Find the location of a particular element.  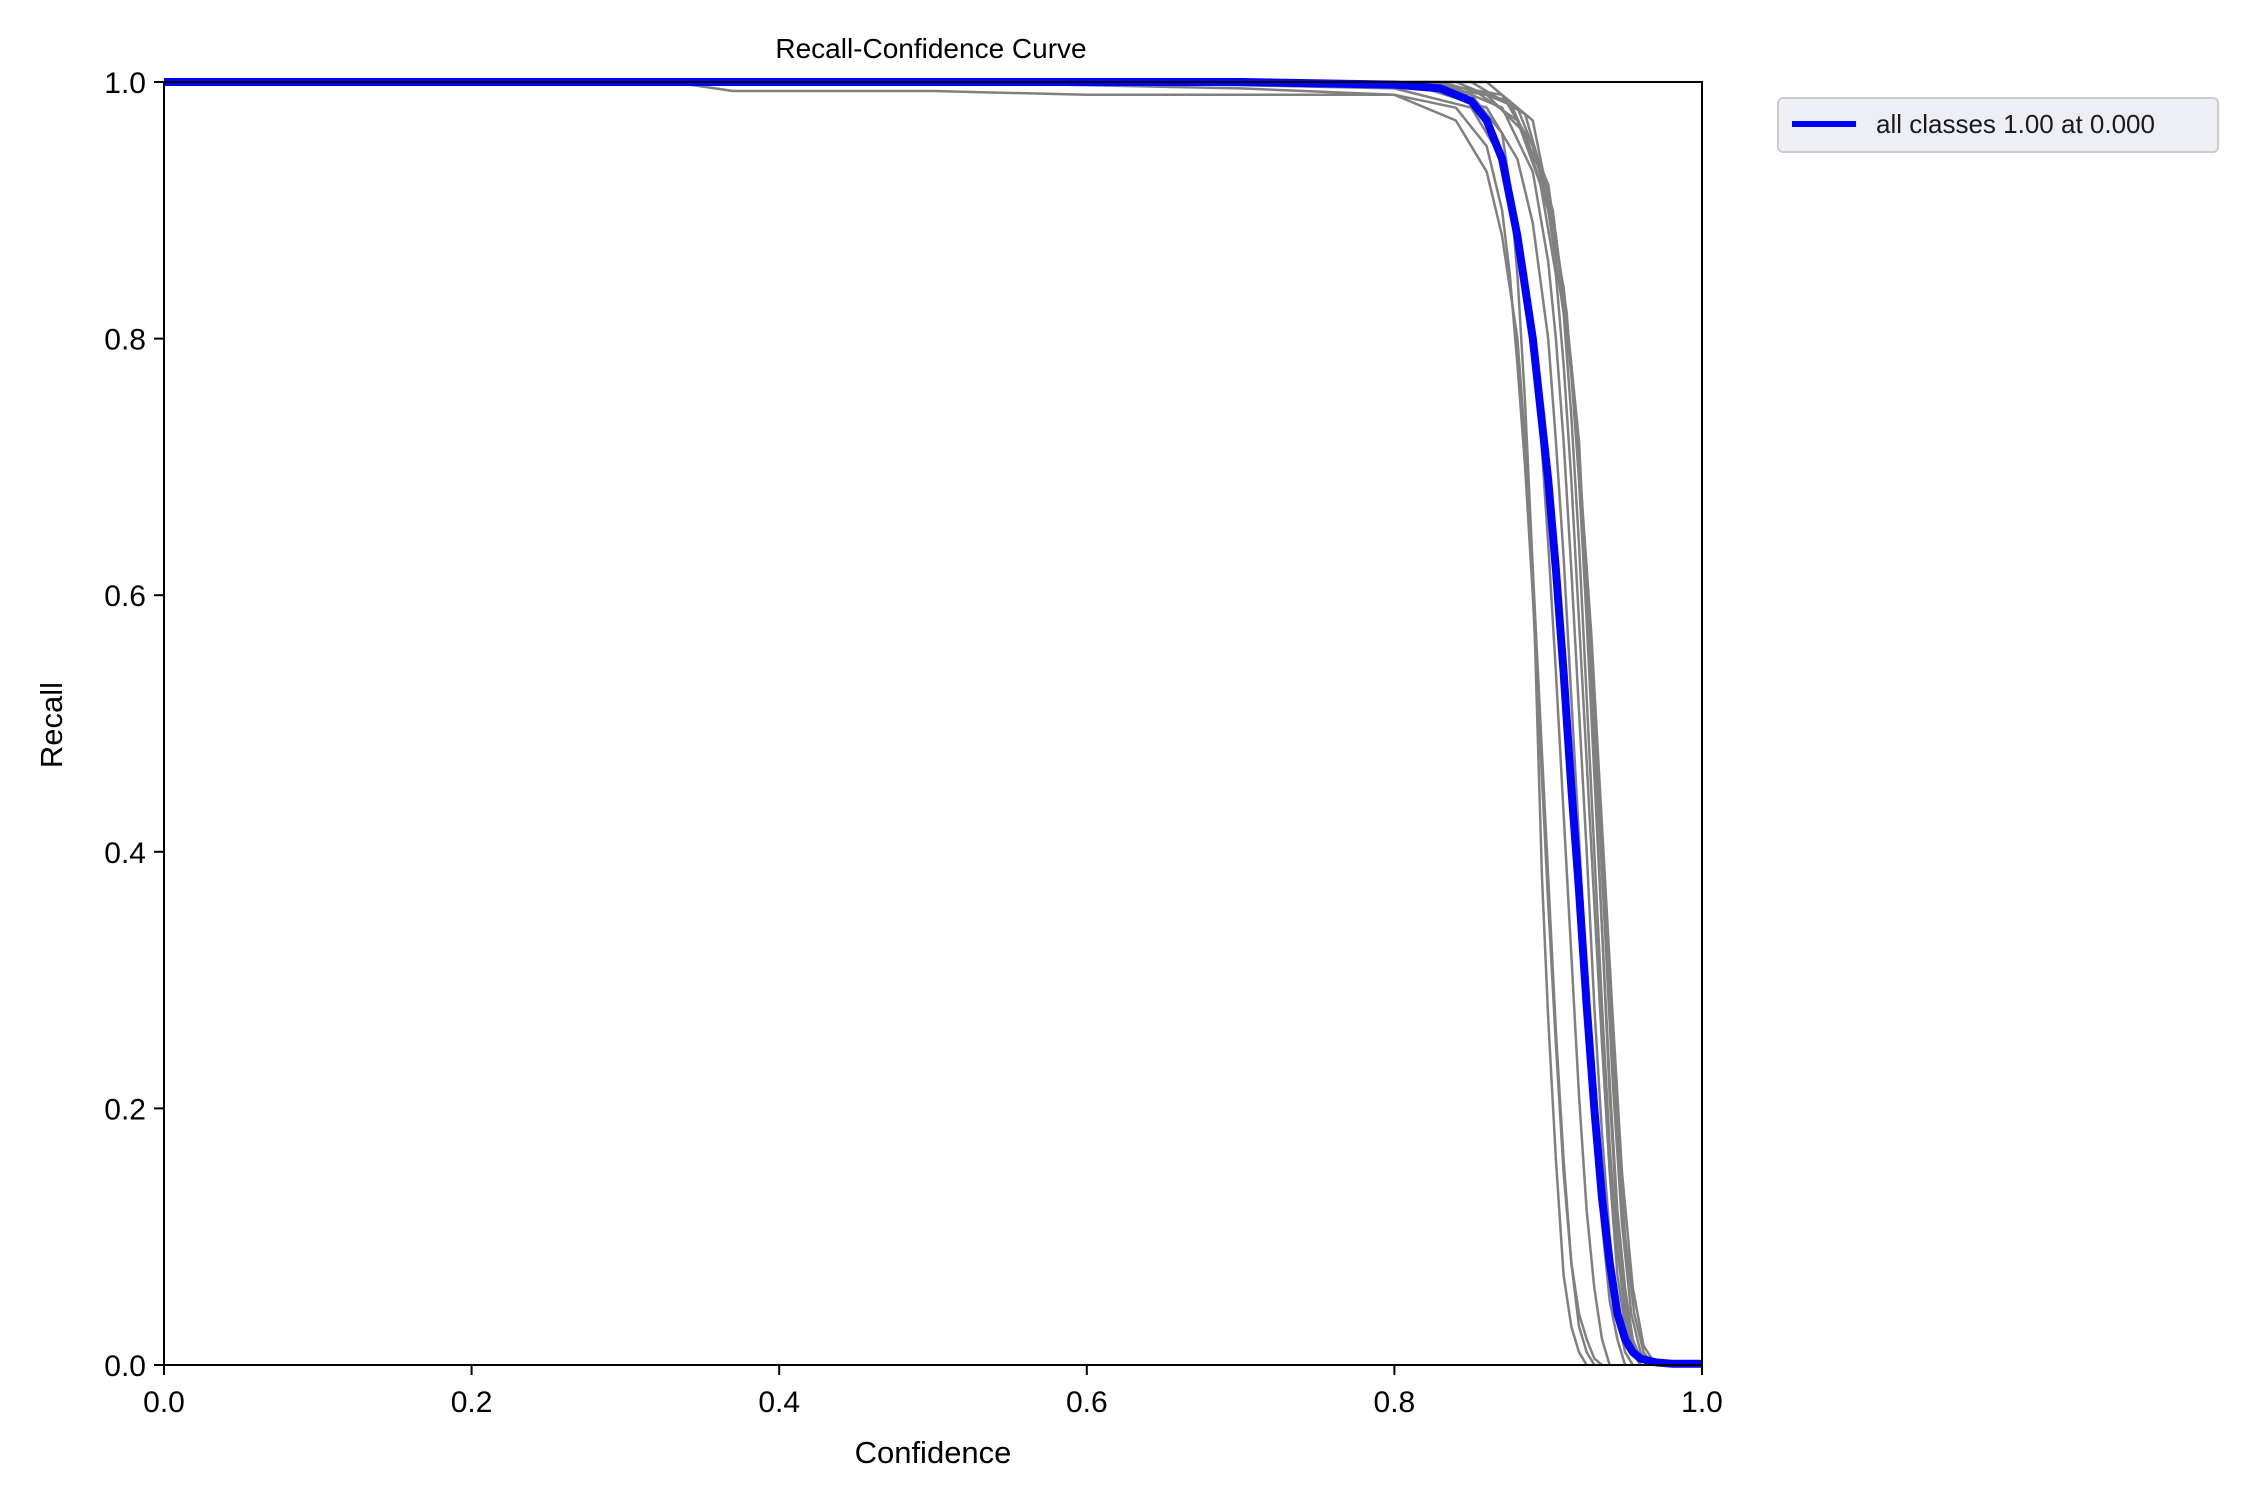

legend: all classes 1.00 at 0.000 is located at coordinates (1998, 125).